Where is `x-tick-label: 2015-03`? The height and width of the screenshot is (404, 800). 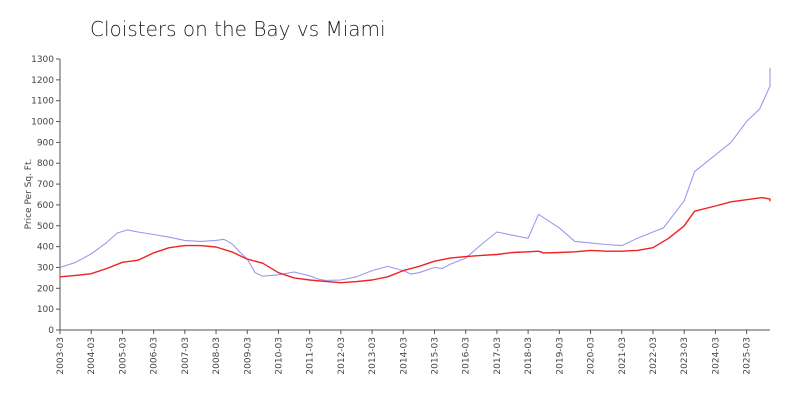 x-tick-label: 2015-03 is located at coordinates (436, 356).